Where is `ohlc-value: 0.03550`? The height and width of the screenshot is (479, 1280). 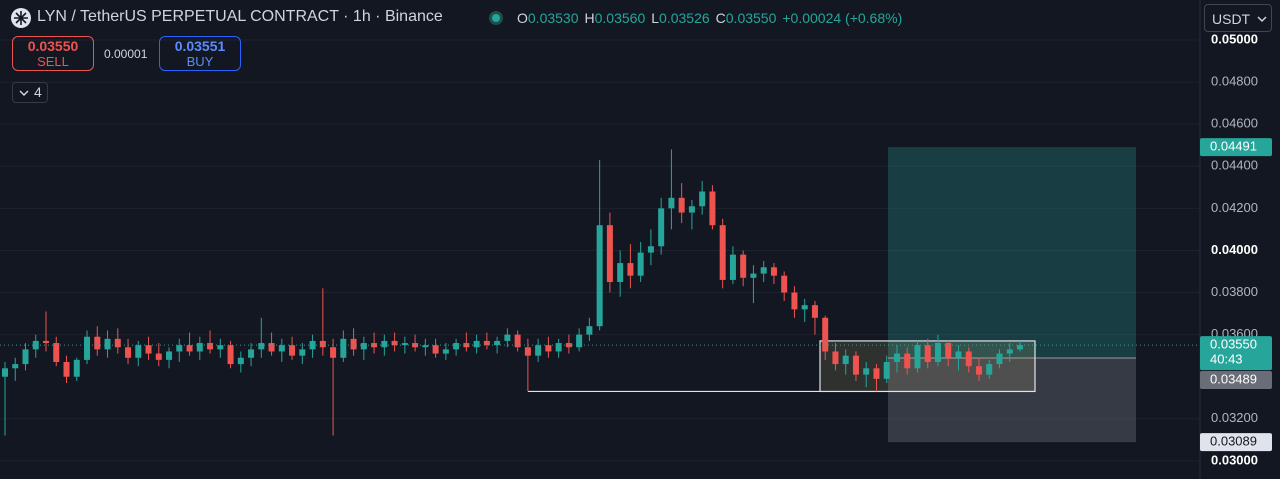 ohlc-value: 0.03550 is located at coordinates (751, 18).